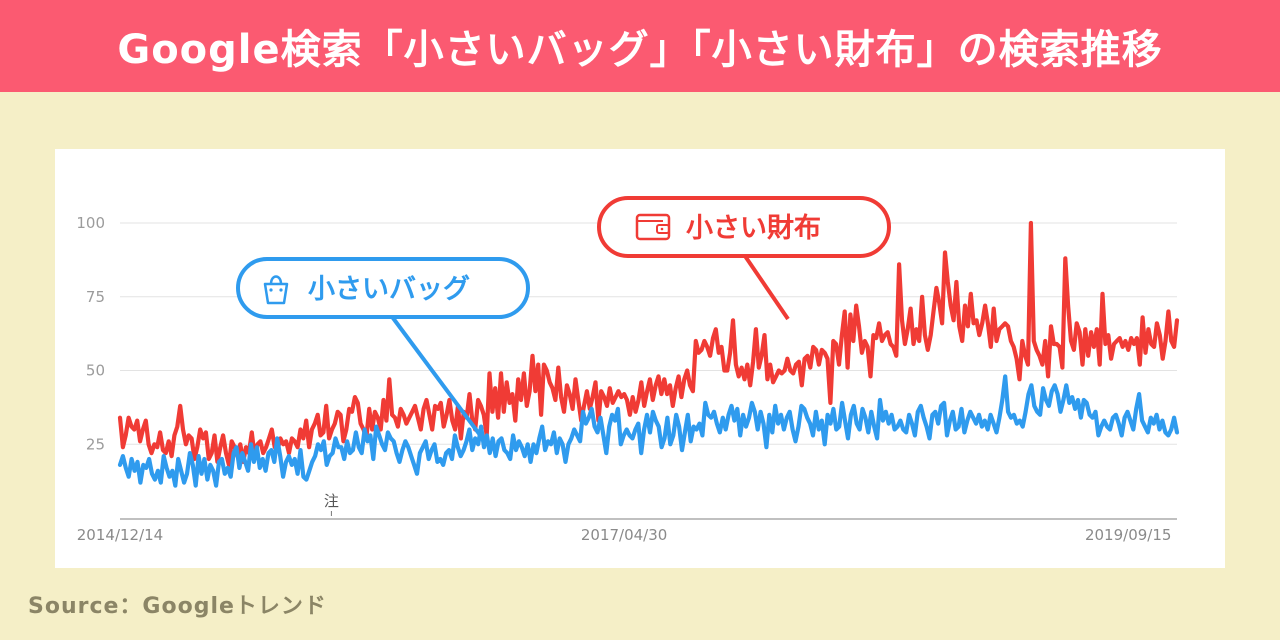 The image size is (1280, 640). Describe the element at coordinates (90, 223) in the screenshot. I see `y-tick-label: 100` at that location.